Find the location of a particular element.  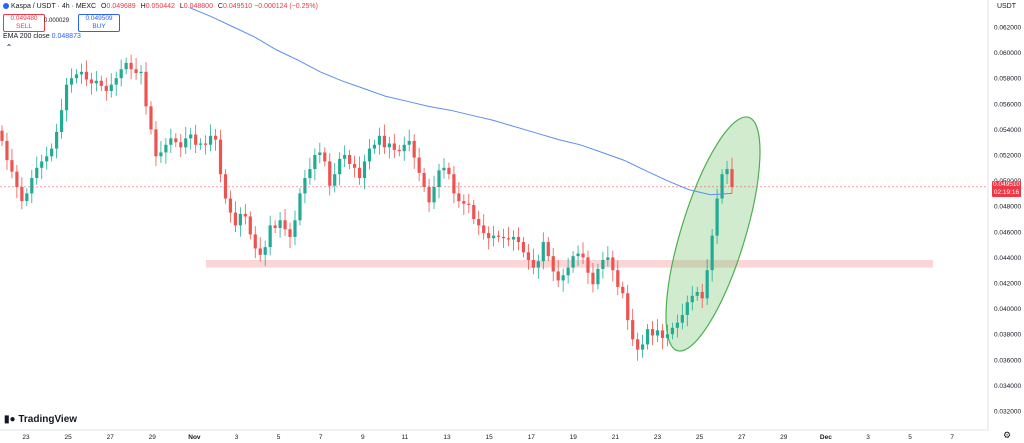

y-tick-label: 0.060000 is located at coordinates (1007, 53).